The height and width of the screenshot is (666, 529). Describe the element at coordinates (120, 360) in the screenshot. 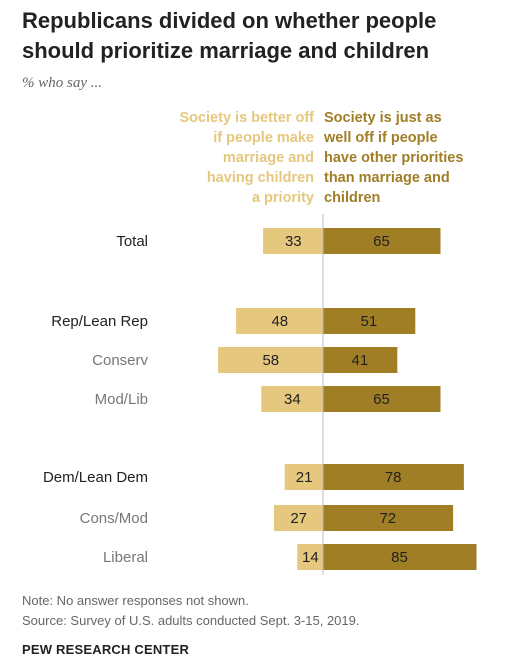

I see `category-label: Conserv` at that location.